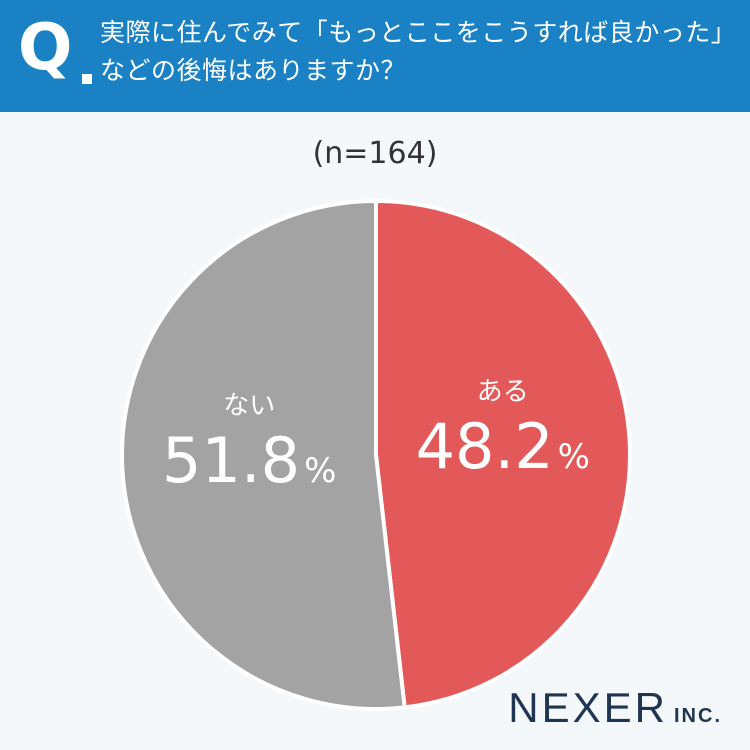 The image size is (750, 750). Describe the element at coordinates (249, 406) in the screenshot. I see `slice-category-label: ない` at that location.